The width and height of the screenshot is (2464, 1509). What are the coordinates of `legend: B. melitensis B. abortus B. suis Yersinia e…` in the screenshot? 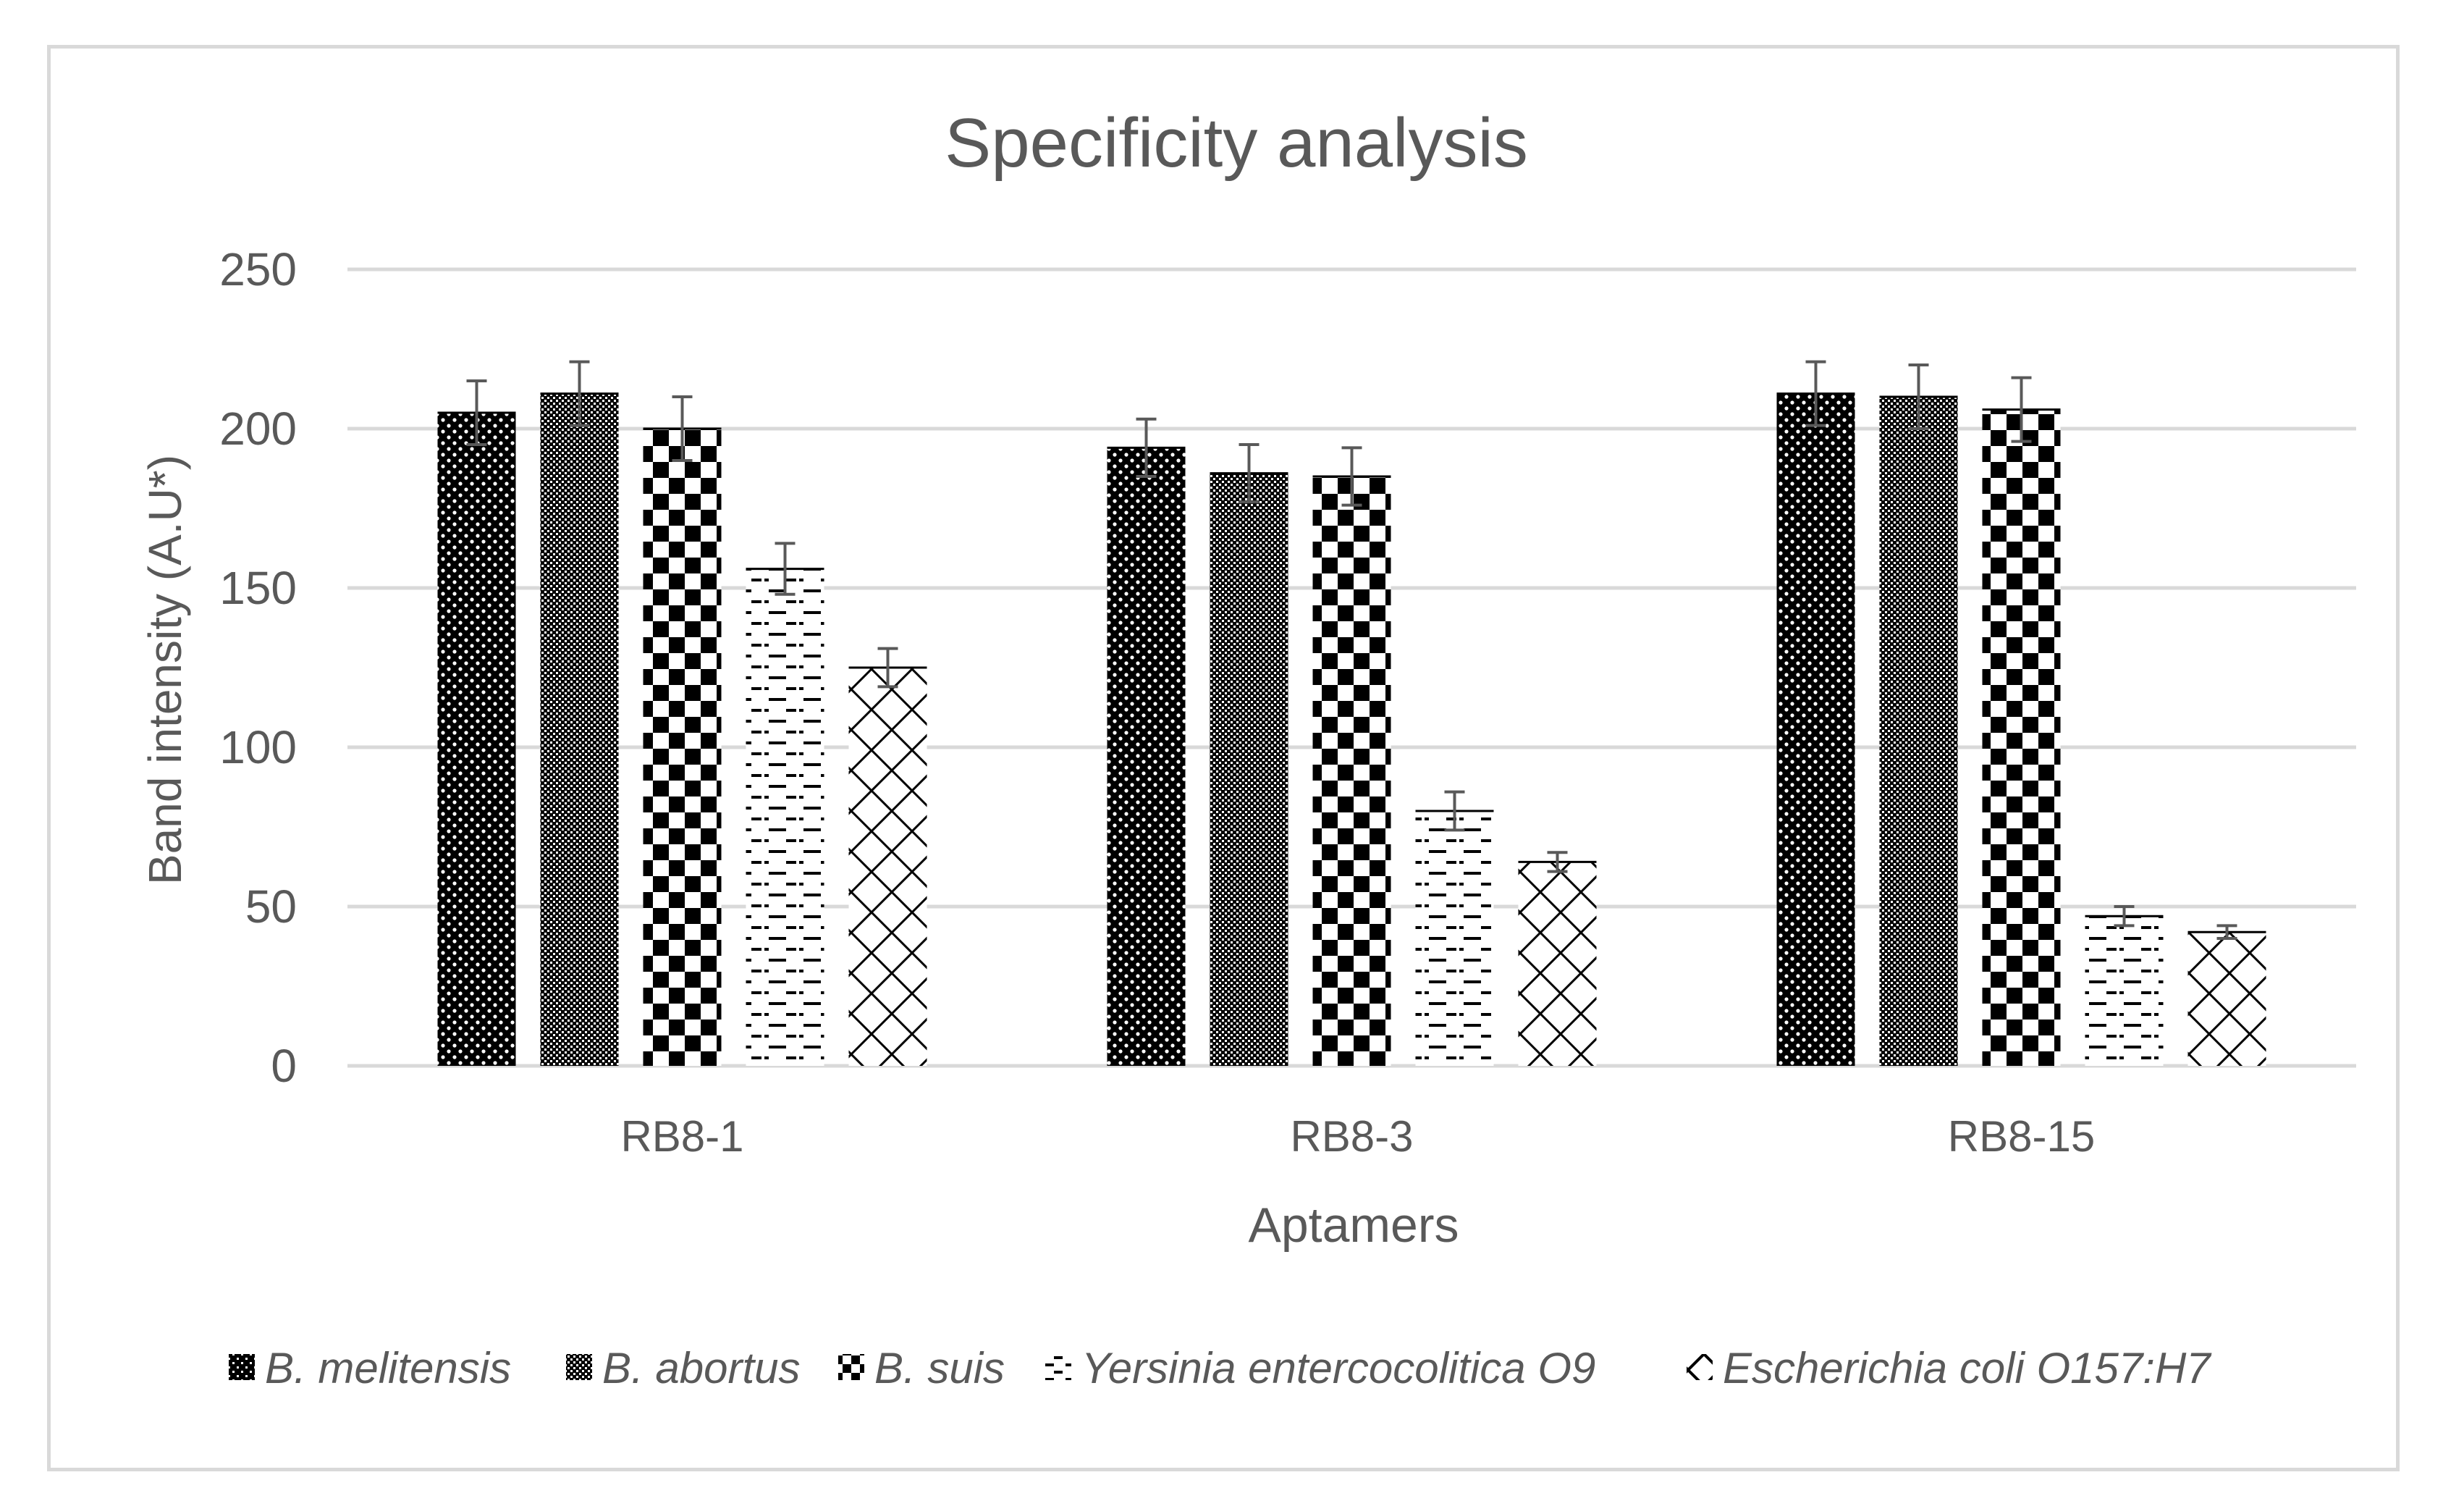 It's located at (1220, 1368).